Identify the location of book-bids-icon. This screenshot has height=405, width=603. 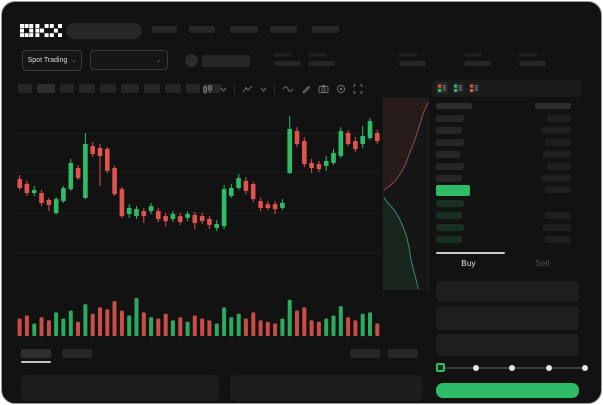
(458, 88).